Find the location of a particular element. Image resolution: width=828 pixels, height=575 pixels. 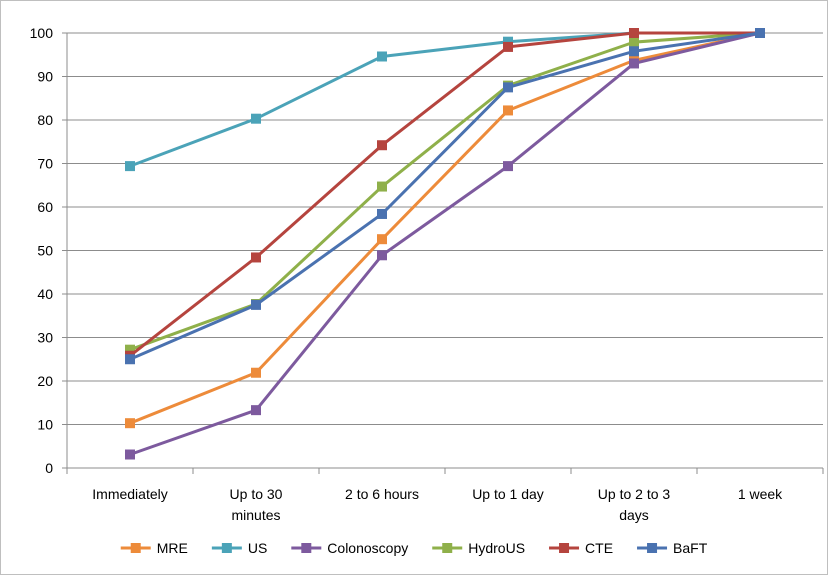

legend-label: US is located at coordinates (257, 548).